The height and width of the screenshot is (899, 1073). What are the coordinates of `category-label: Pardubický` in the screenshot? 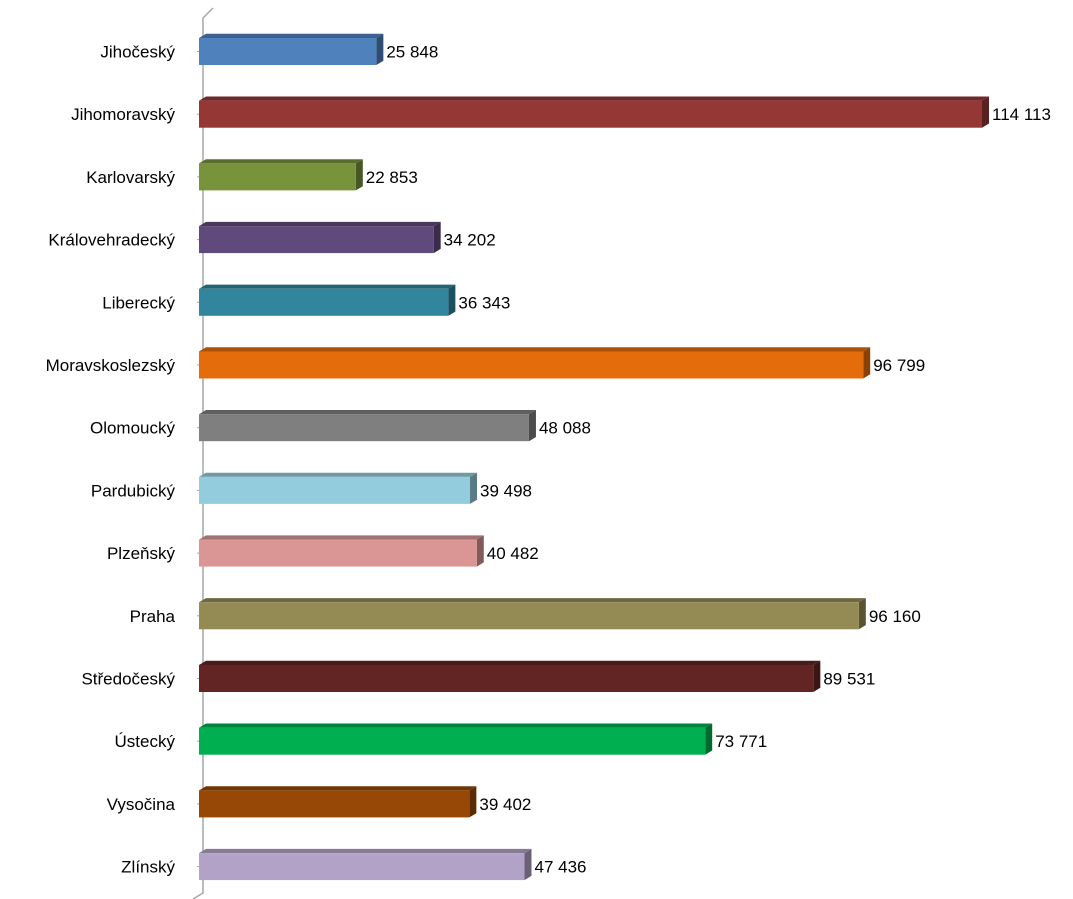 It's located at (133, 490).